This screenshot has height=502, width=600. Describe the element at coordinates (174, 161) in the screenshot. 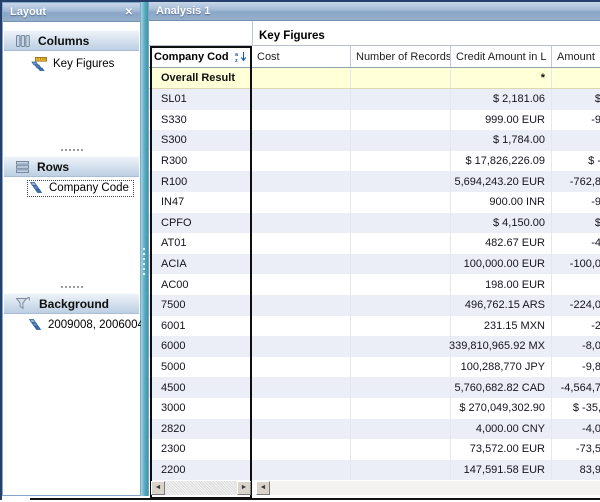

I see `cell-company-code: R300` at that location.